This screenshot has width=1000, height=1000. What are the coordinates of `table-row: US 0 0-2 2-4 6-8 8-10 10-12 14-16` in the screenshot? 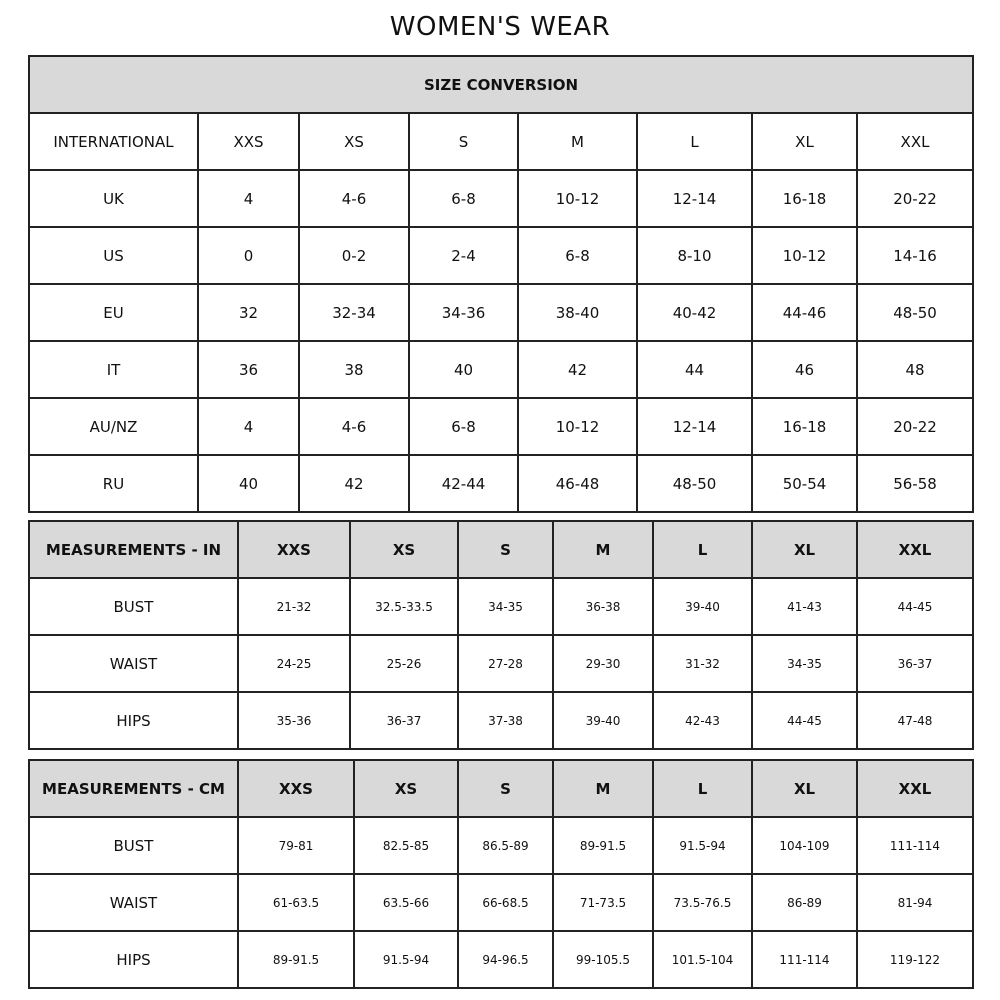 It's located at (501, 255).